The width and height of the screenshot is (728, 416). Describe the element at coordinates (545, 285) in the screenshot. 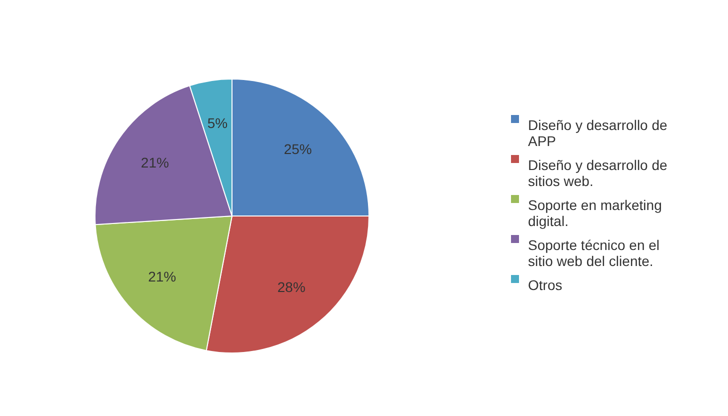

I see `legend-label: Otros` at that location.